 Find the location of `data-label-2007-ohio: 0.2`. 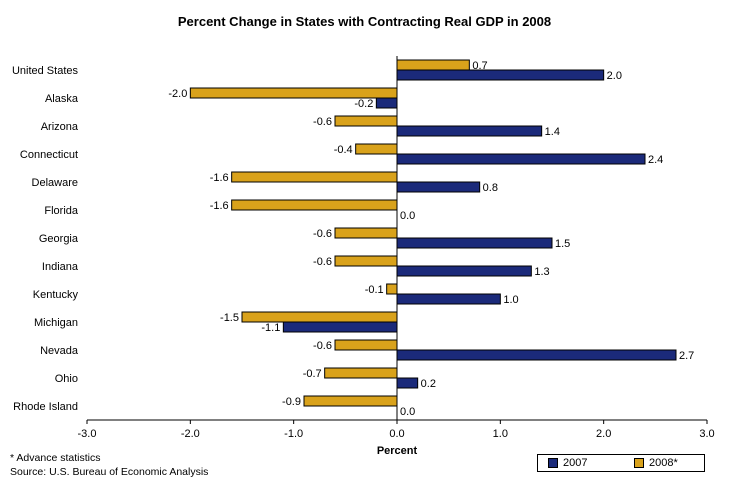

data-label-2007-ohio: 0.2 is located at coordinates (428, 384).